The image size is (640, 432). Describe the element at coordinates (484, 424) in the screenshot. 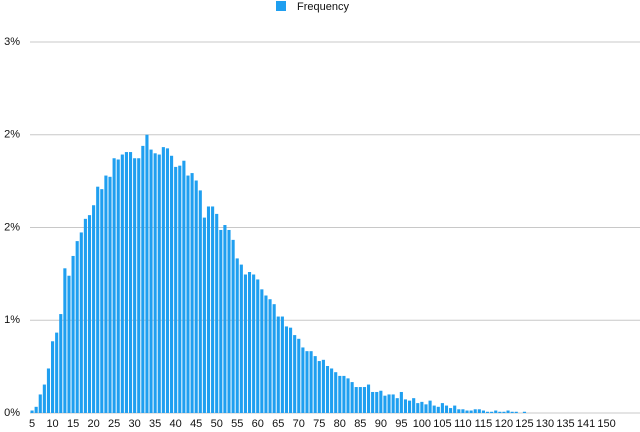

I see `x-tick-label: 115` at that location.